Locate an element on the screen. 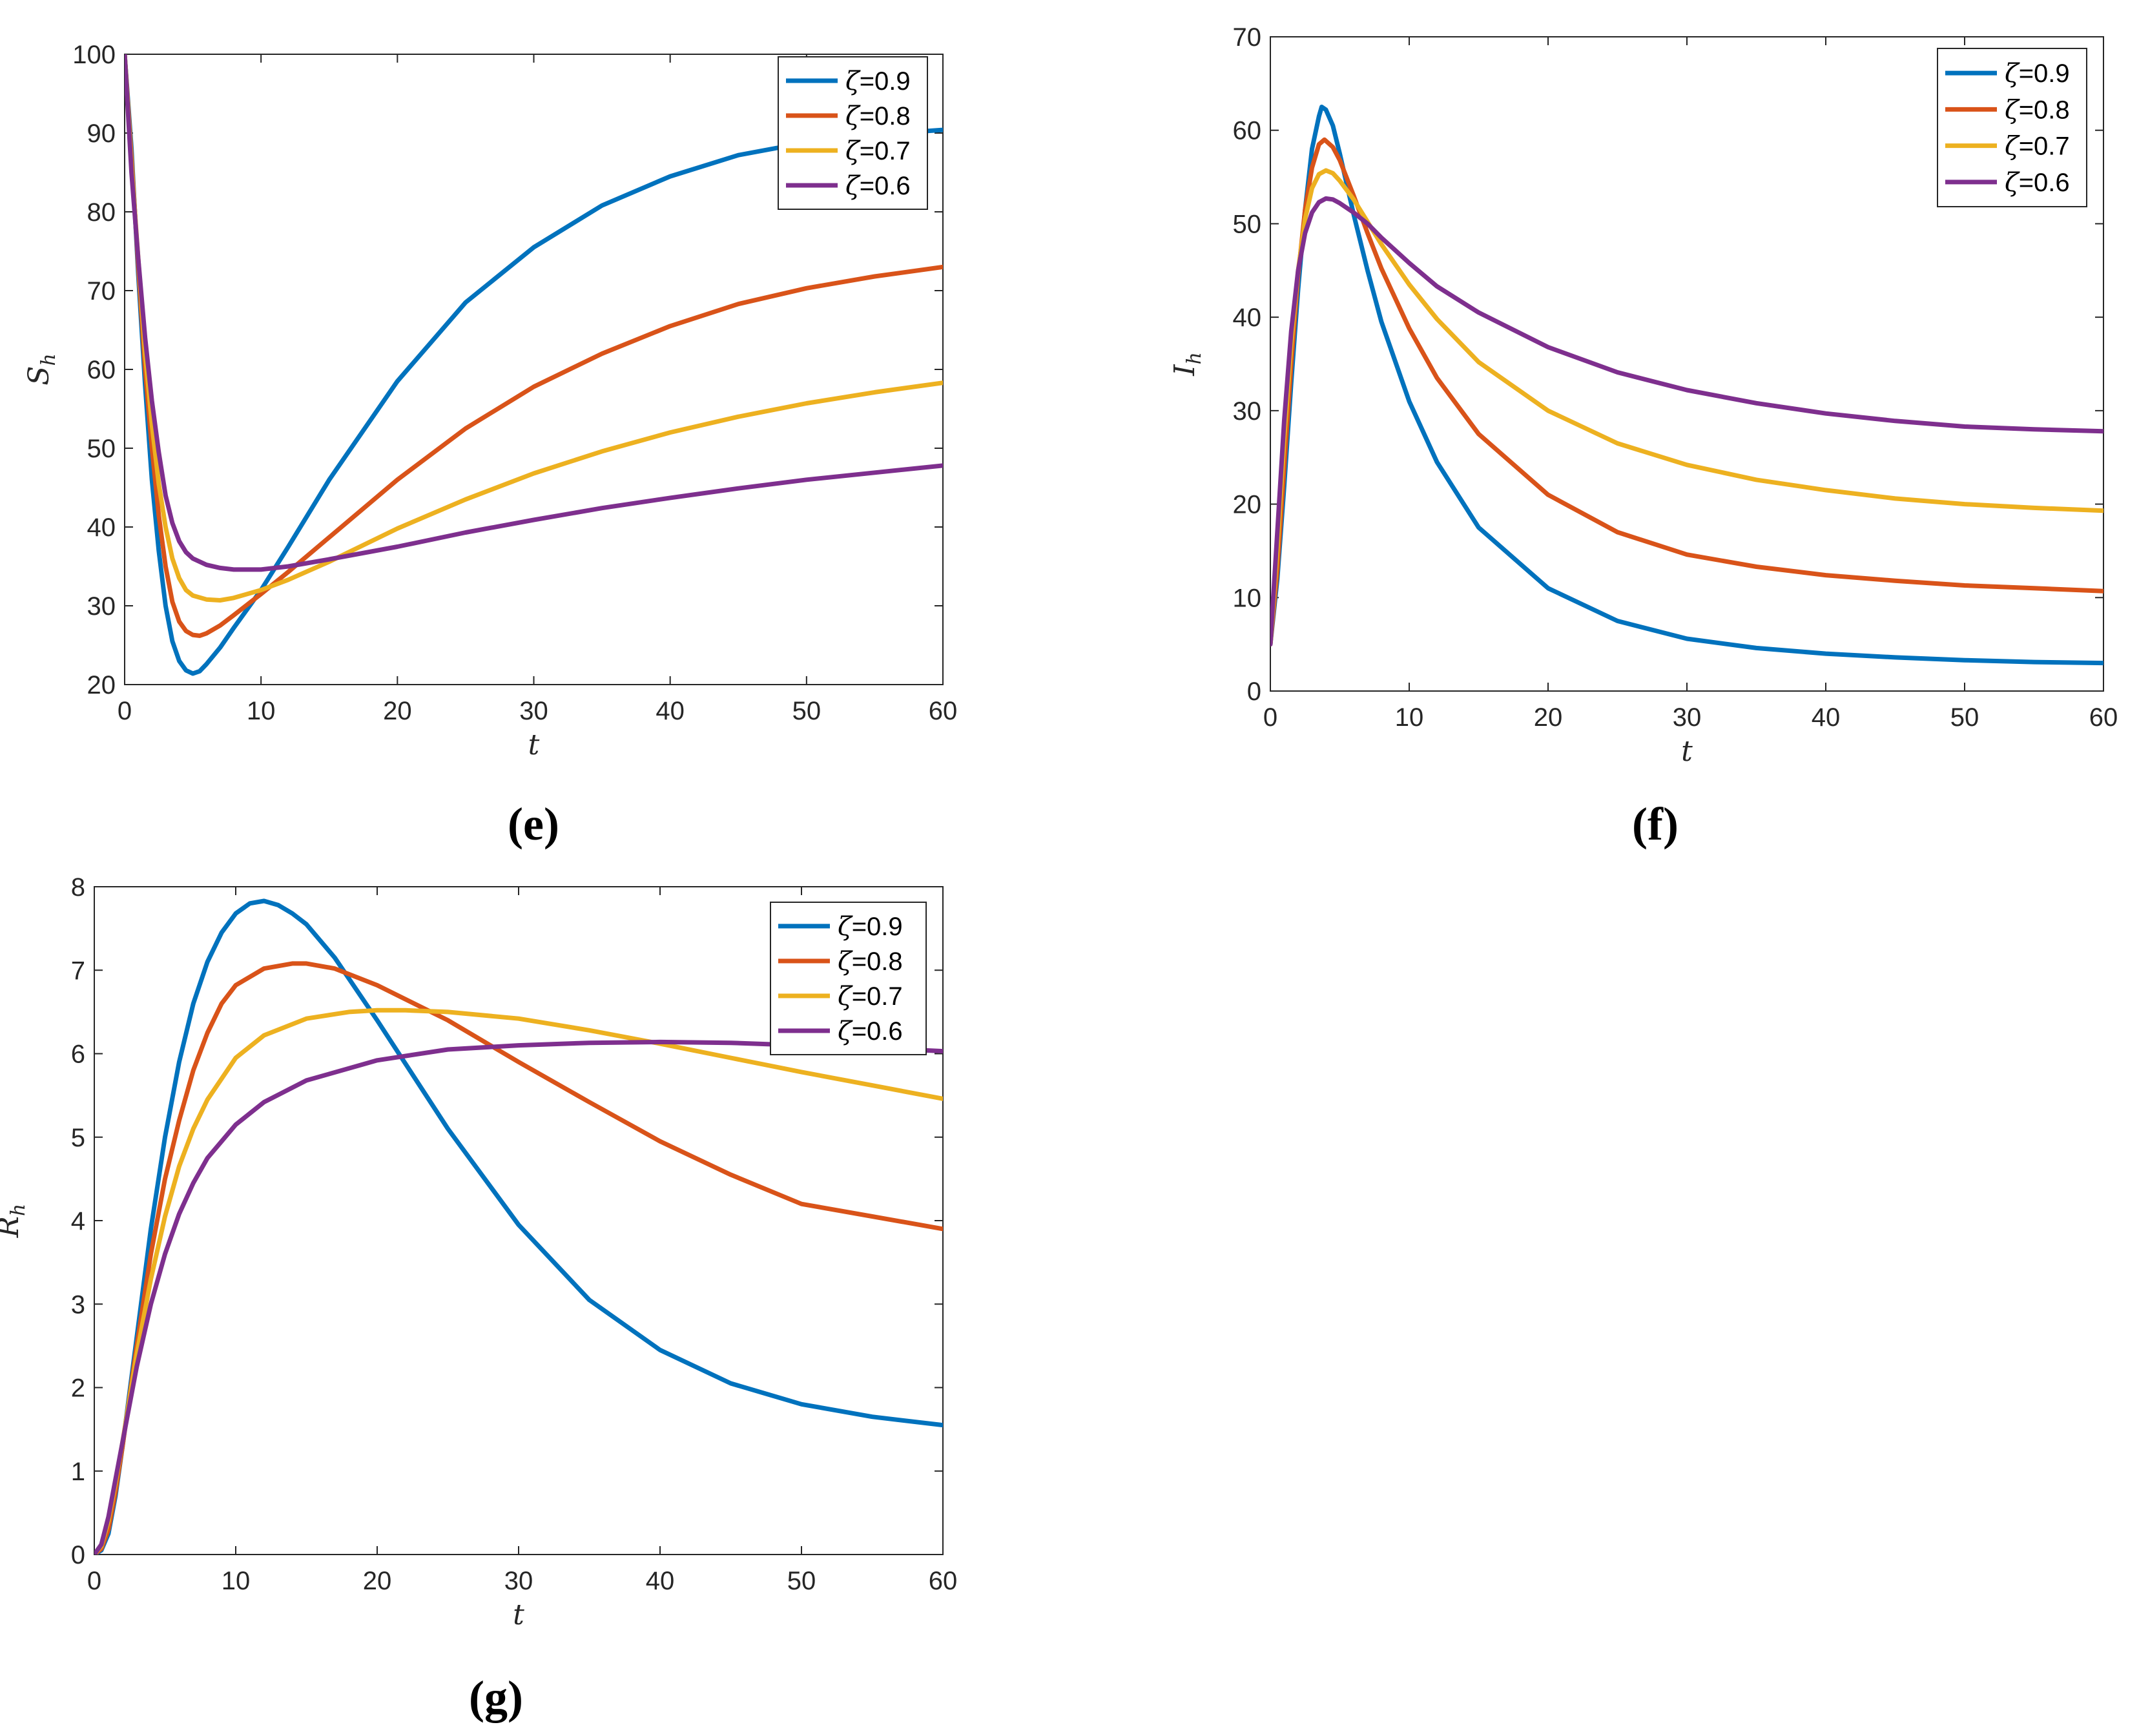 The image size is (2139, 1736). chart-g-x-tick-label: 20 is located at coordinates (377, 1581).